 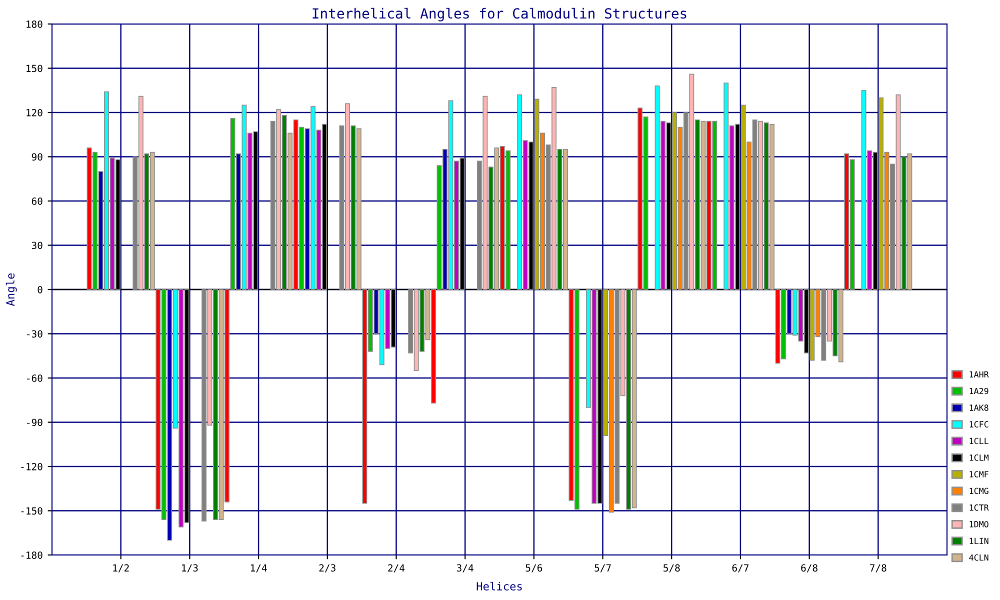 What do you see at coordinates (34, 112) in the screenshot?
I see `y-tick-label: 120` at bounding box center [34, 112].